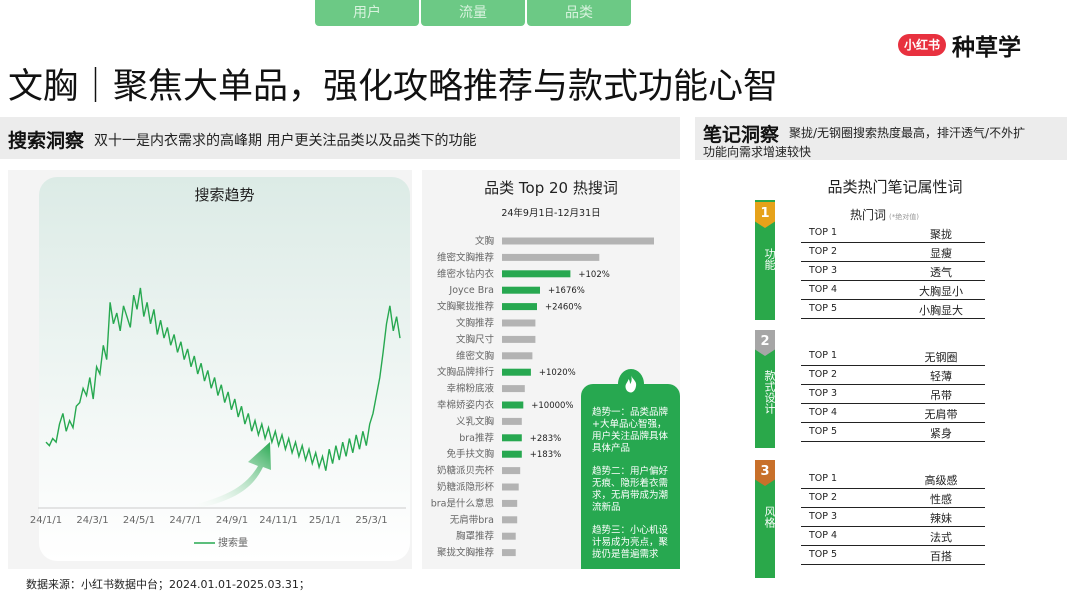 Image resolution: width=1067 pixels, height=600 pixels. Describe the element at coordinates (371, 520) in the screenshot. I see `trend-x-tick: 25/3/1` at that location.